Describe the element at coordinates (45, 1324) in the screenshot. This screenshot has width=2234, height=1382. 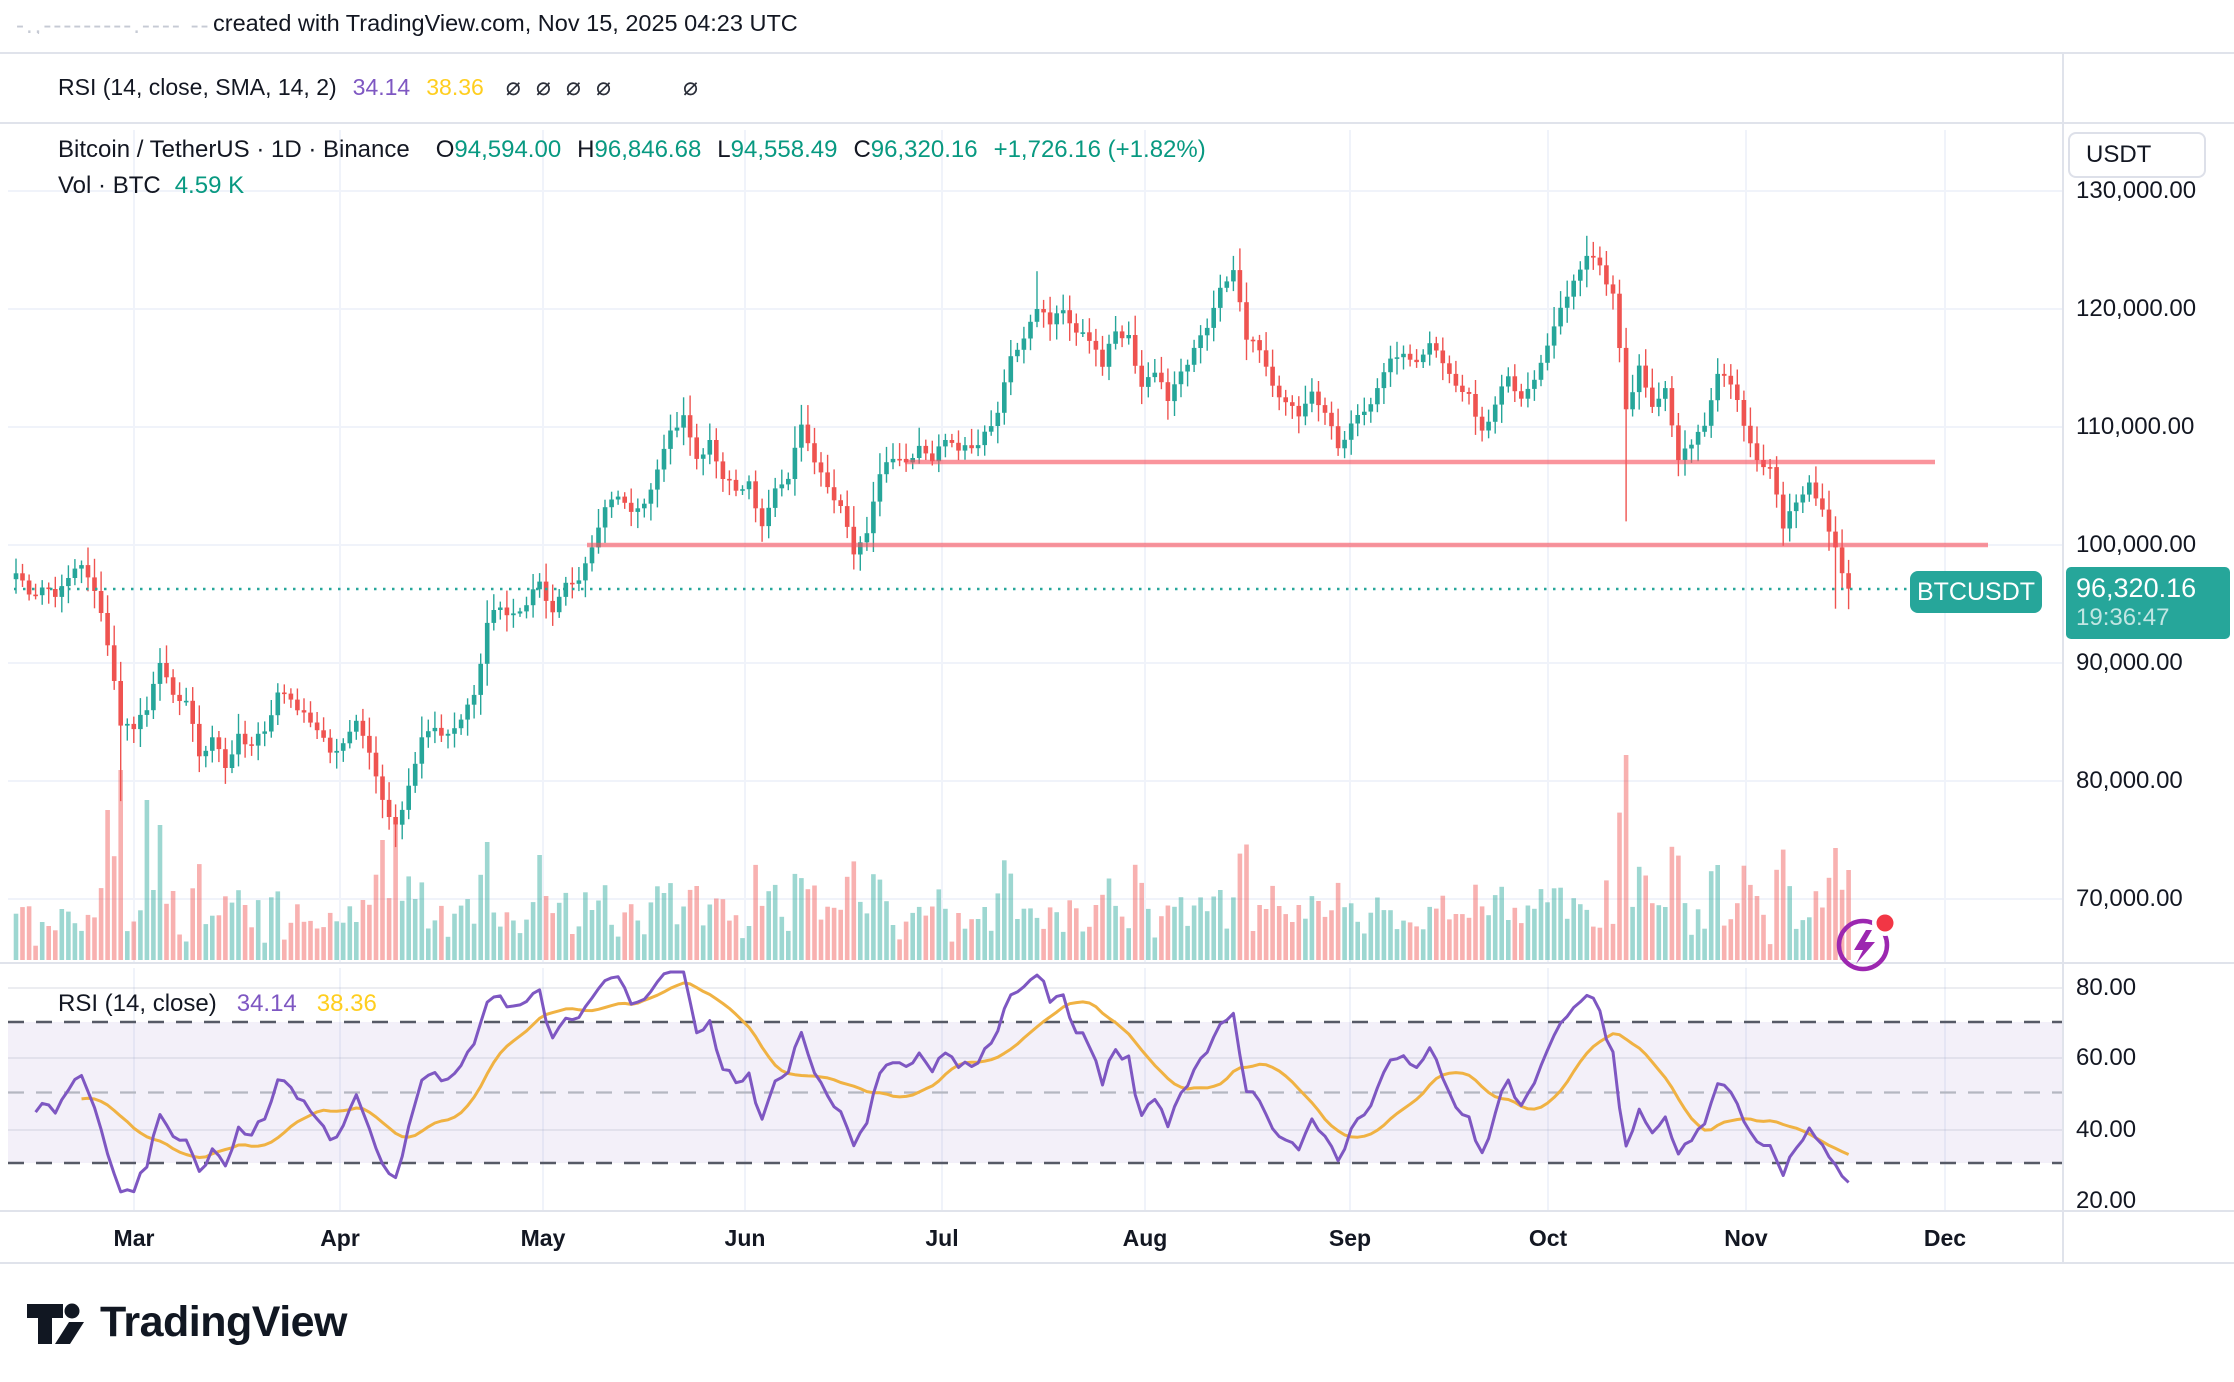
I see `logo-glyph-one` at that location.